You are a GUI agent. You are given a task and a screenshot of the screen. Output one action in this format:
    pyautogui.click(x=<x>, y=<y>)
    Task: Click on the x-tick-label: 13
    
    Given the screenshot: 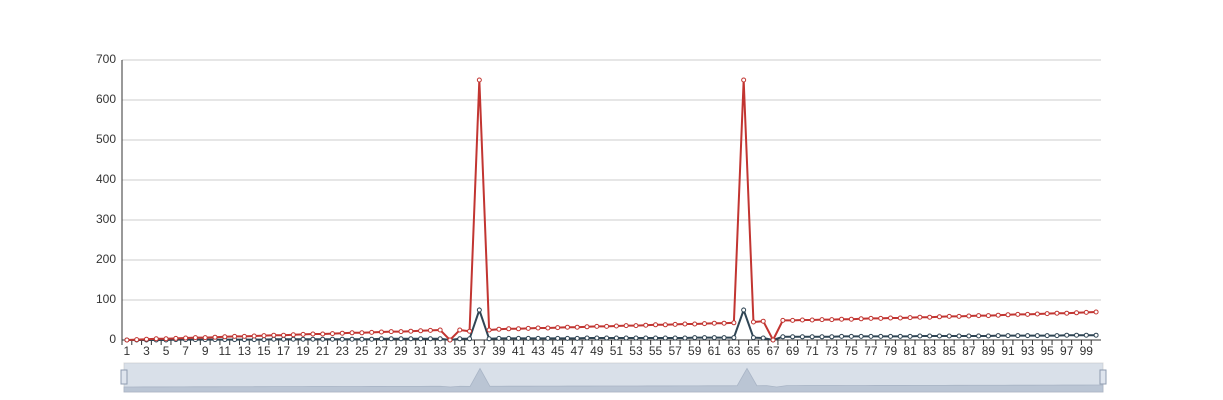 What is the action you would take?
    pyautogui.click(x=245, y=351)
    